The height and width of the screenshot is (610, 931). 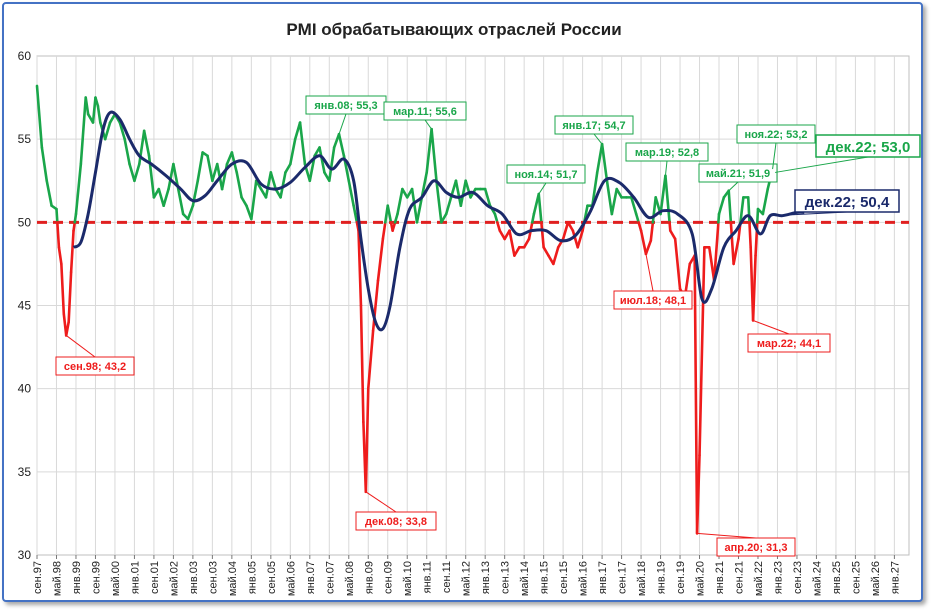 I want to click on x-tick-label: янв.25, so click(x=837, y=577).